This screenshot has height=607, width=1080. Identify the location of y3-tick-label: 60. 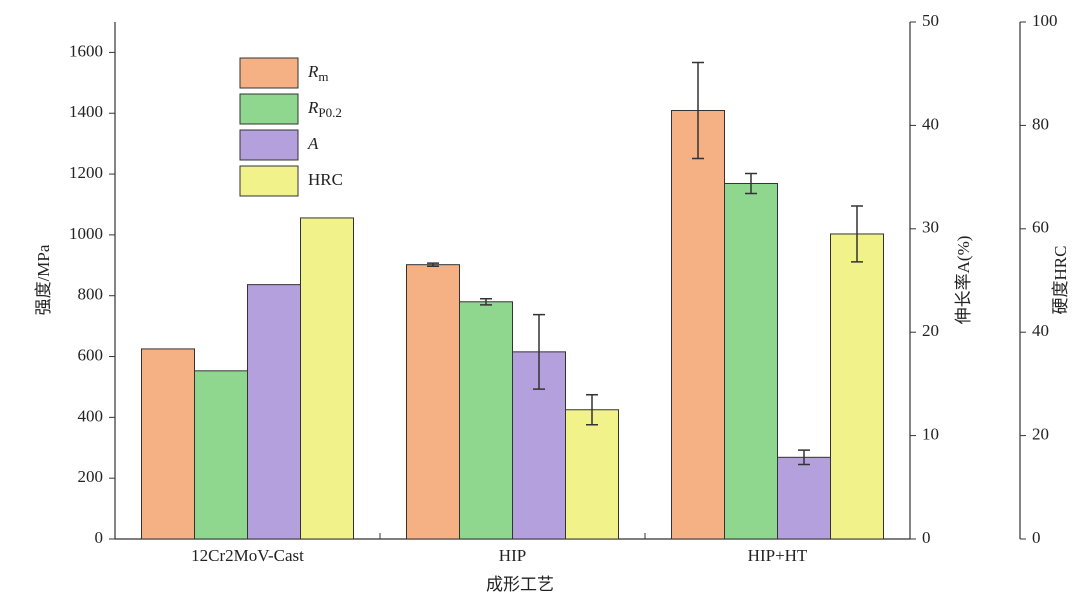
(1040, 227).